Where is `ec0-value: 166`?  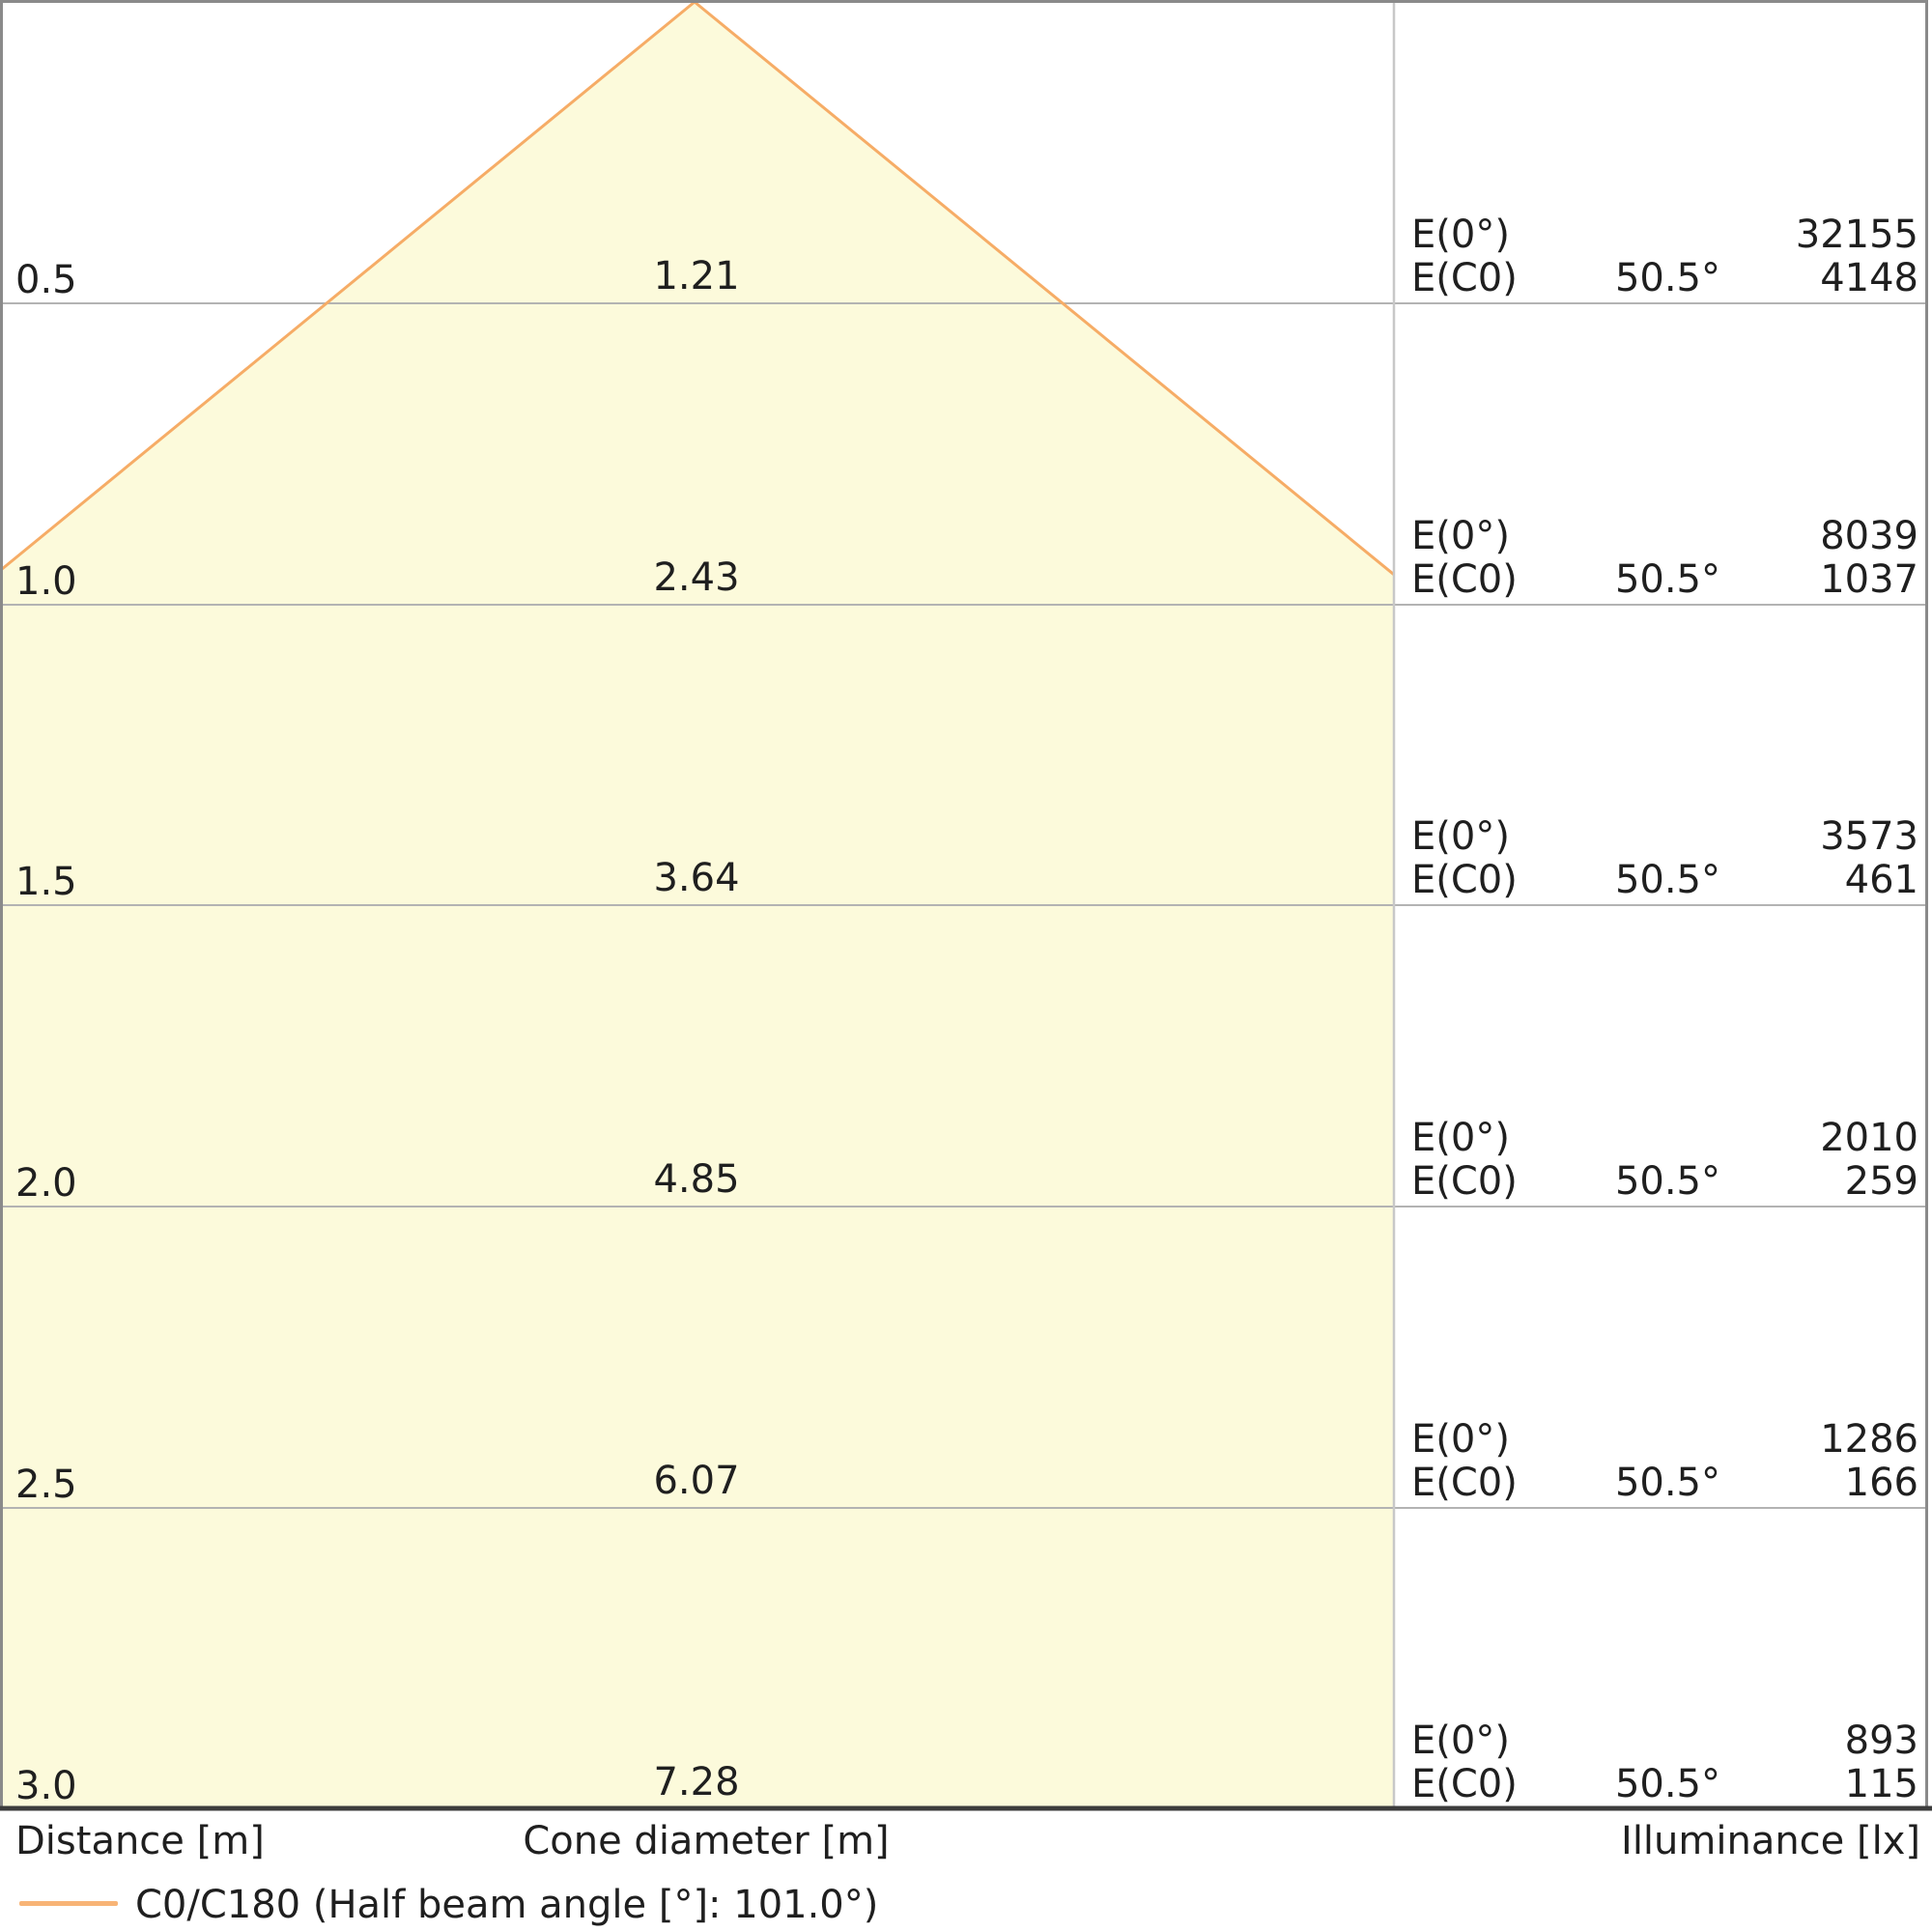 ec0-value: 166 is located at coordinates (1881, 1483).